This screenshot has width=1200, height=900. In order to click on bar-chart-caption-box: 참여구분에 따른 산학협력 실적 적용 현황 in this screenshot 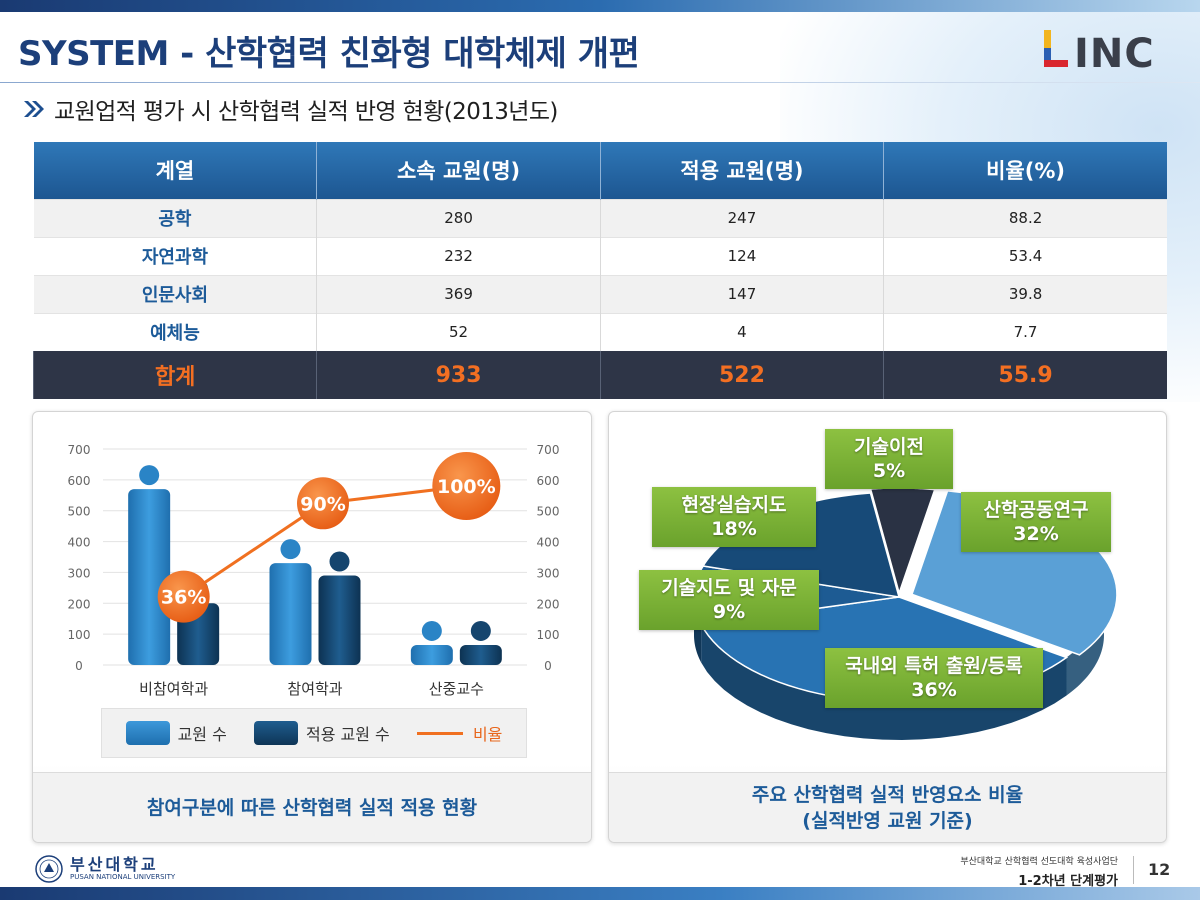, I will do `click(312, 807)`.